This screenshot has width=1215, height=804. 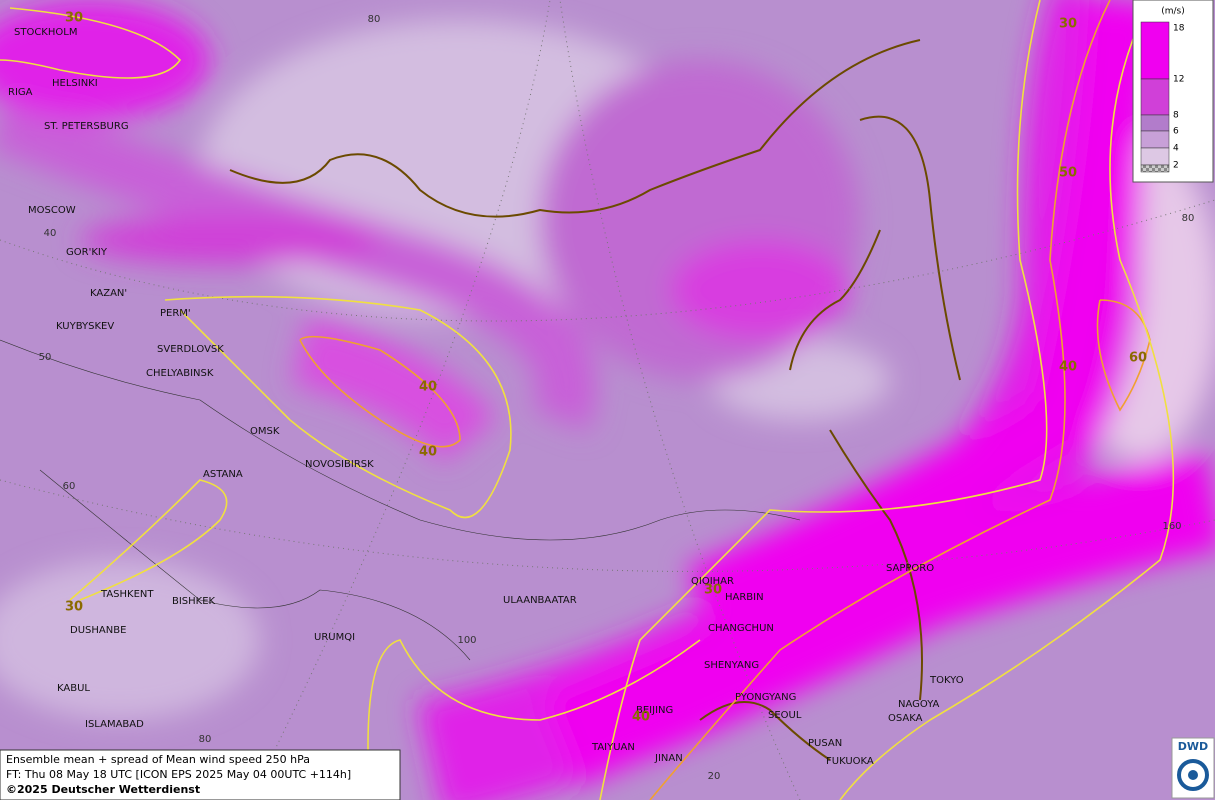 I want to click on city-label: GOR'KIY, so click(x=87, y=252).